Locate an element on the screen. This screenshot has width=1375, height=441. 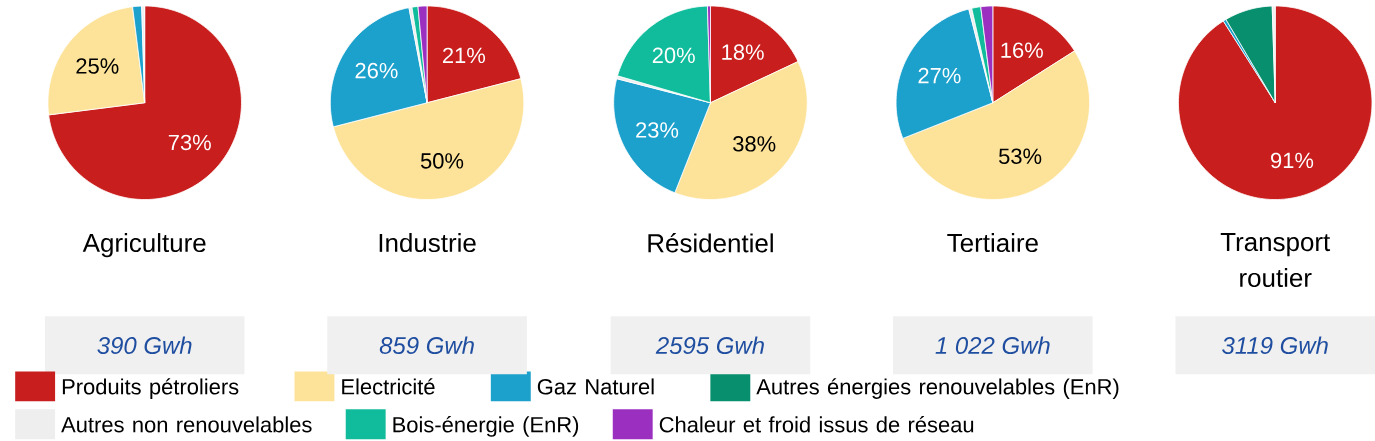
data-label: 91% is located at coordinates (1292, 160).